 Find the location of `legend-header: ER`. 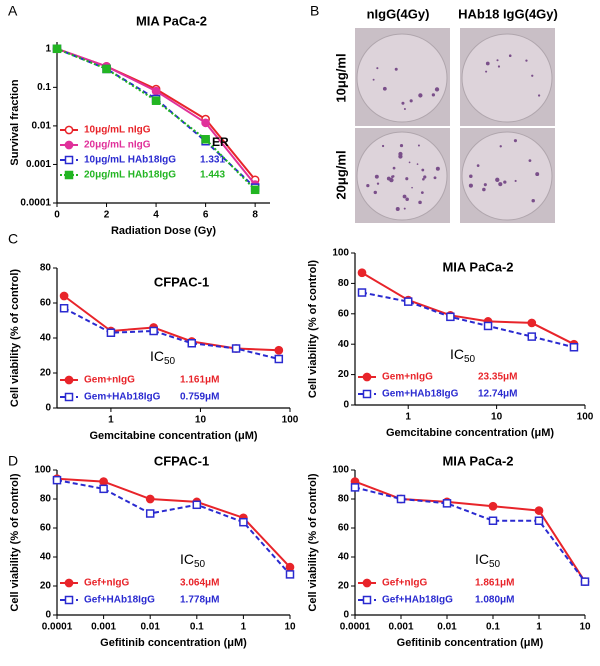

legend-header: ER is located at coordinates (220, 142).